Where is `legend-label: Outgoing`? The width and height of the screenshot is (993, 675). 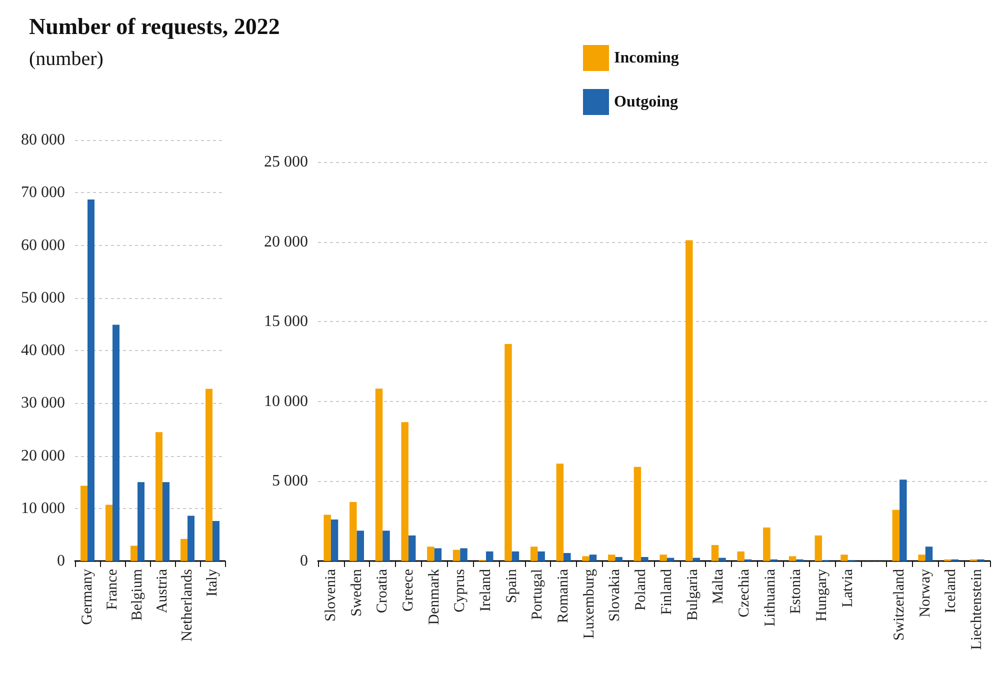
legend-label: Outgoing is located at coordinates (646, 102).